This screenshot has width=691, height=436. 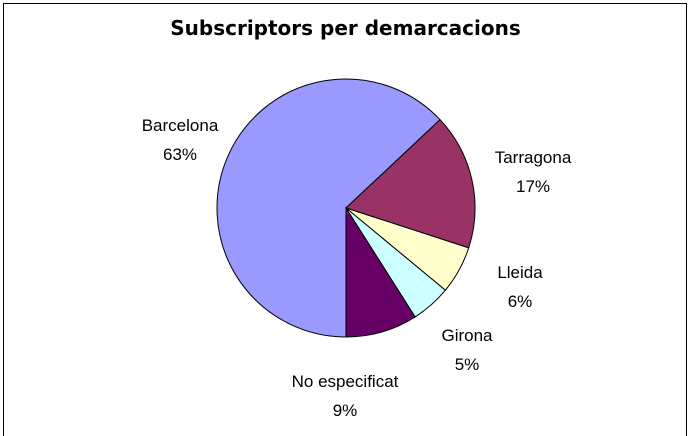 What do you see at coordinates (533, 186) in the screenshot?
I see `slice-value-label: 17%` at bounding box center [533, 186].